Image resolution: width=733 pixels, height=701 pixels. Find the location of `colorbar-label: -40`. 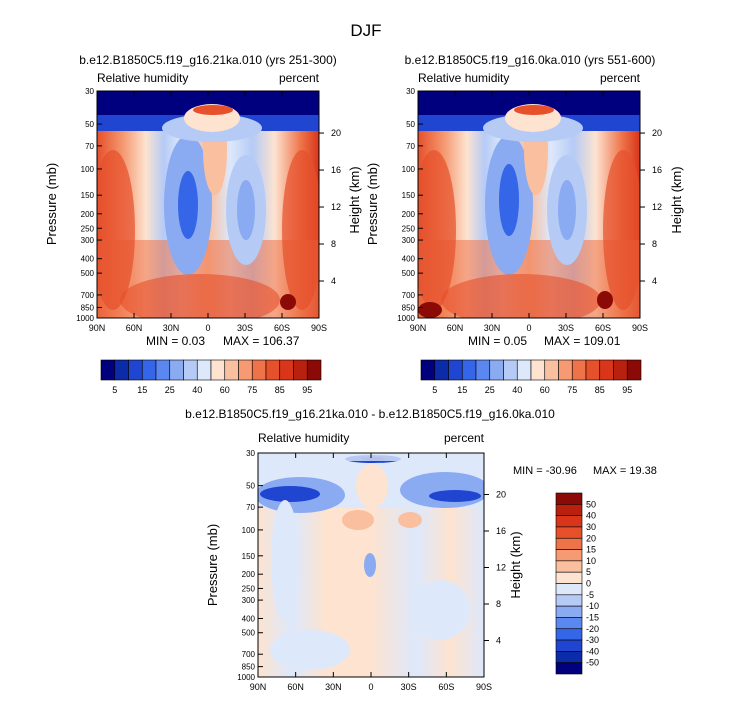

colorbar-label: -40 is located at coordinates (592, 651).